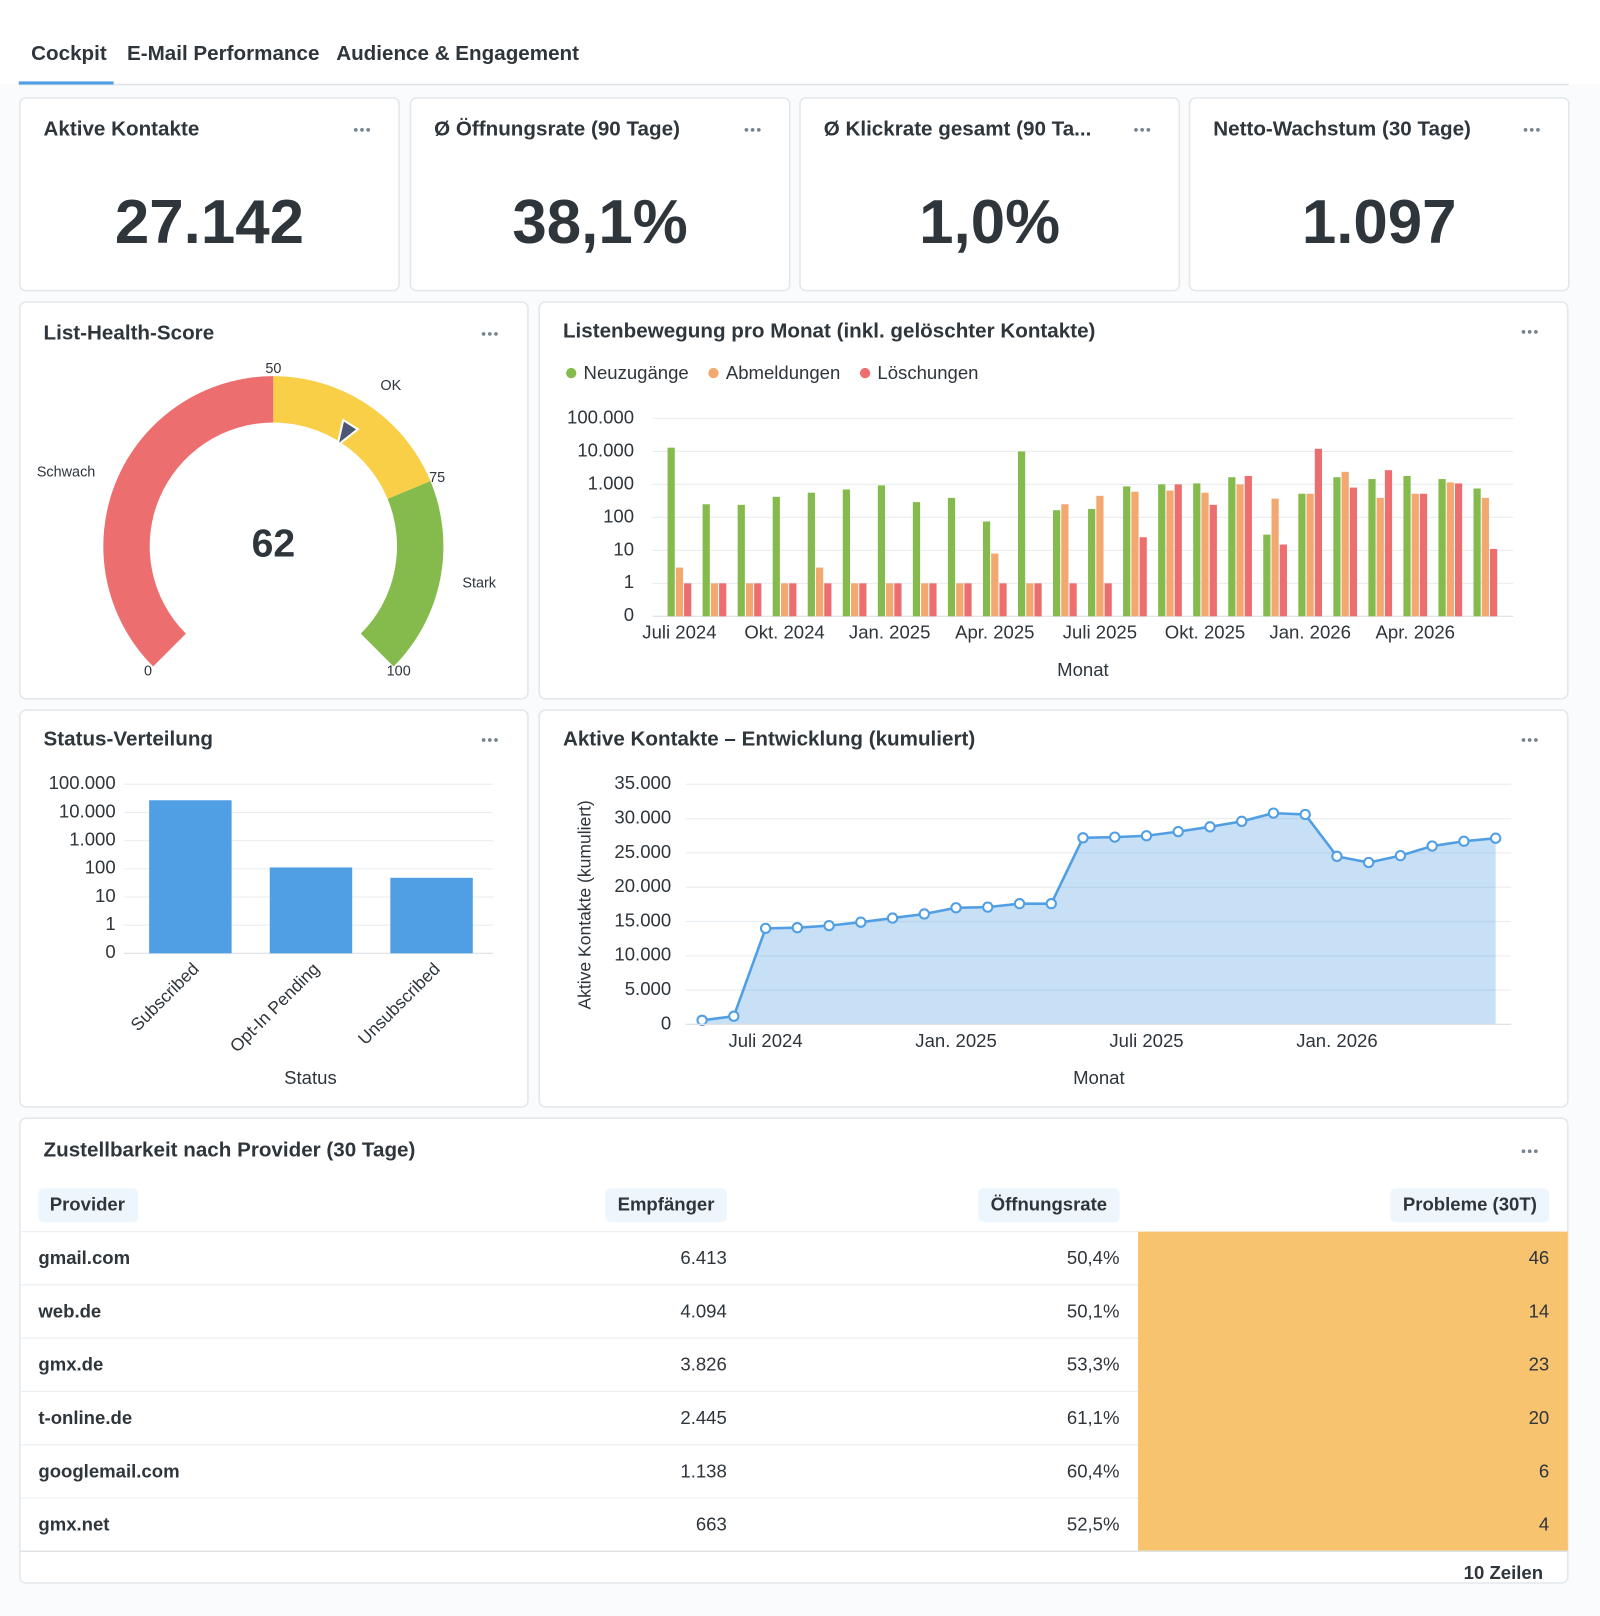 The image size is (1600, 1616). What do you see at coordinates (642, 817) in the screenshot?
I see `y-tick-label: 30.000` at bounding box center [642, 817].